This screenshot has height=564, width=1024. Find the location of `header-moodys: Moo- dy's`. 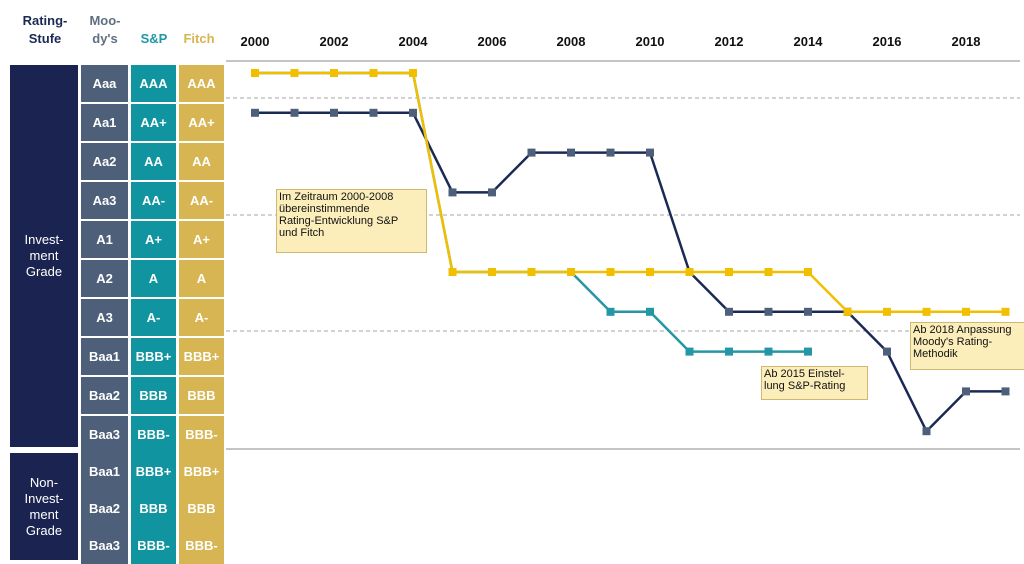

header-moodys: Moo- dy's is located at coordinates (105, 30).